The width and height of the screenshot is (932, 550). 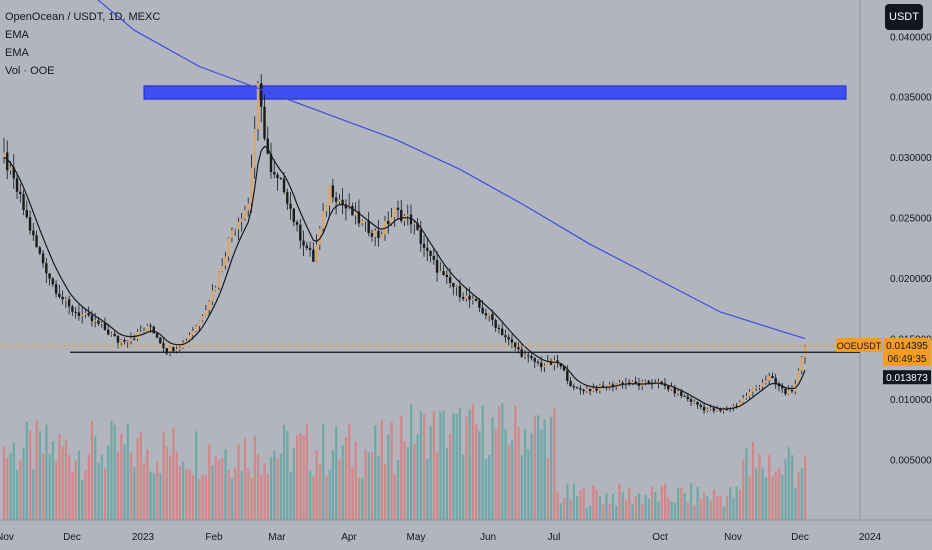 What do you see at coordinates (911, 37) in the screenshot?
I see `y-tick-label: 0.040000` at bounding box center [911, 37].